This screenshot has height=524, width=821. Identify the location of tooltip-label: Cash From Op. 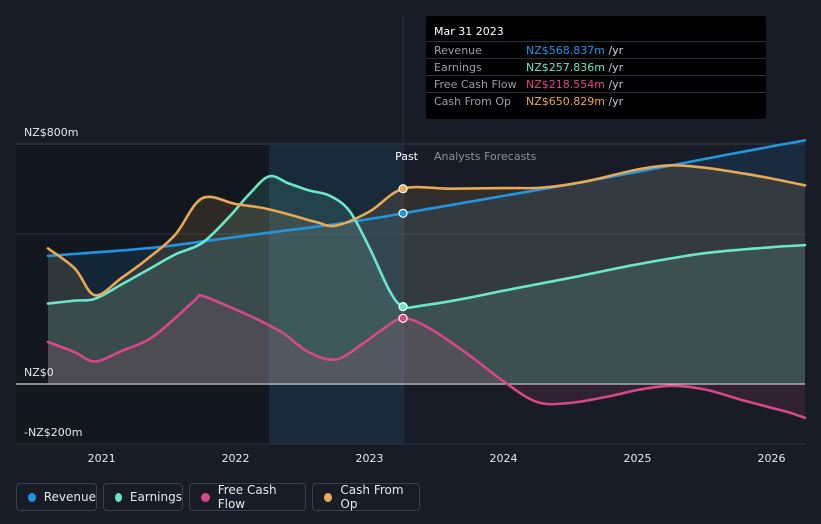
(473, 101).